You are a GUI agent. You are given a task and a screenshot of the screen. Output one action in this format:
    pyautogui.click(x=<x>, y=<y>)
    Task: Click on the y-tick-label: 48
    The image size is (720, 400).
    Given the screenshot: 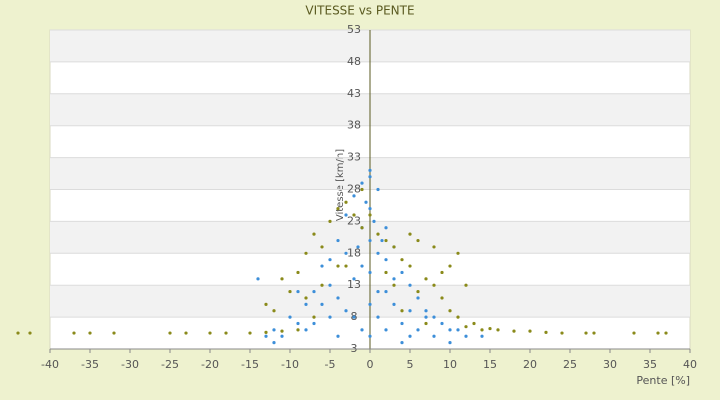 What is the action you would take?
    pyautogui.click(x=354, y=61)
    